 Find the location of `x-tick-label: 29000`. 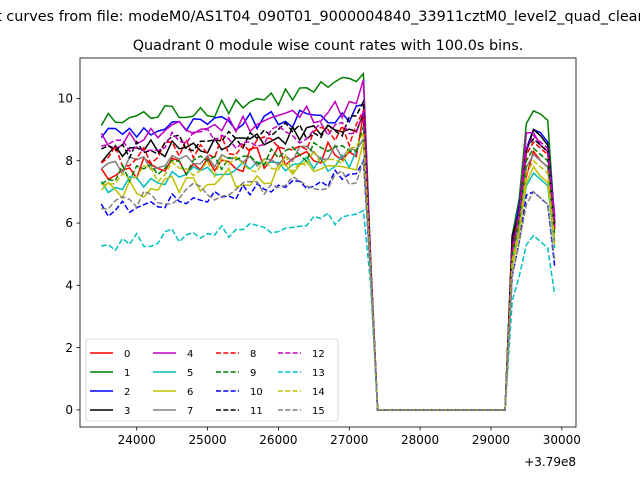

x-tick-label: 29000 is located at coordinates (491, 440).